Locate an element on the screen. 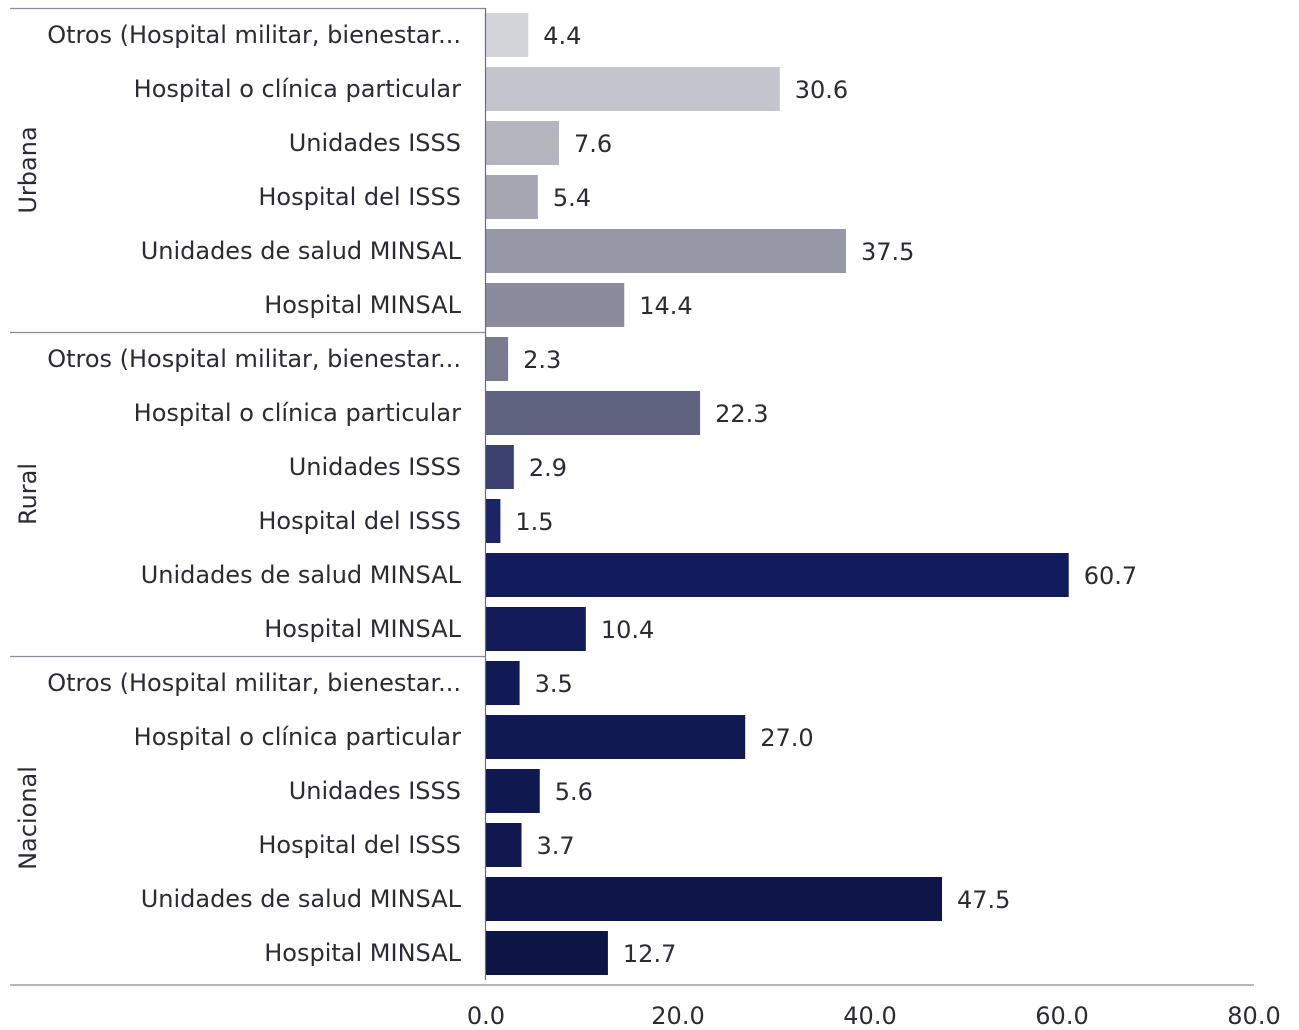 The height and width of the screenshot is (1030, 1299). x-tick-label: 60.0 is located at coordinates (1061, 1016).